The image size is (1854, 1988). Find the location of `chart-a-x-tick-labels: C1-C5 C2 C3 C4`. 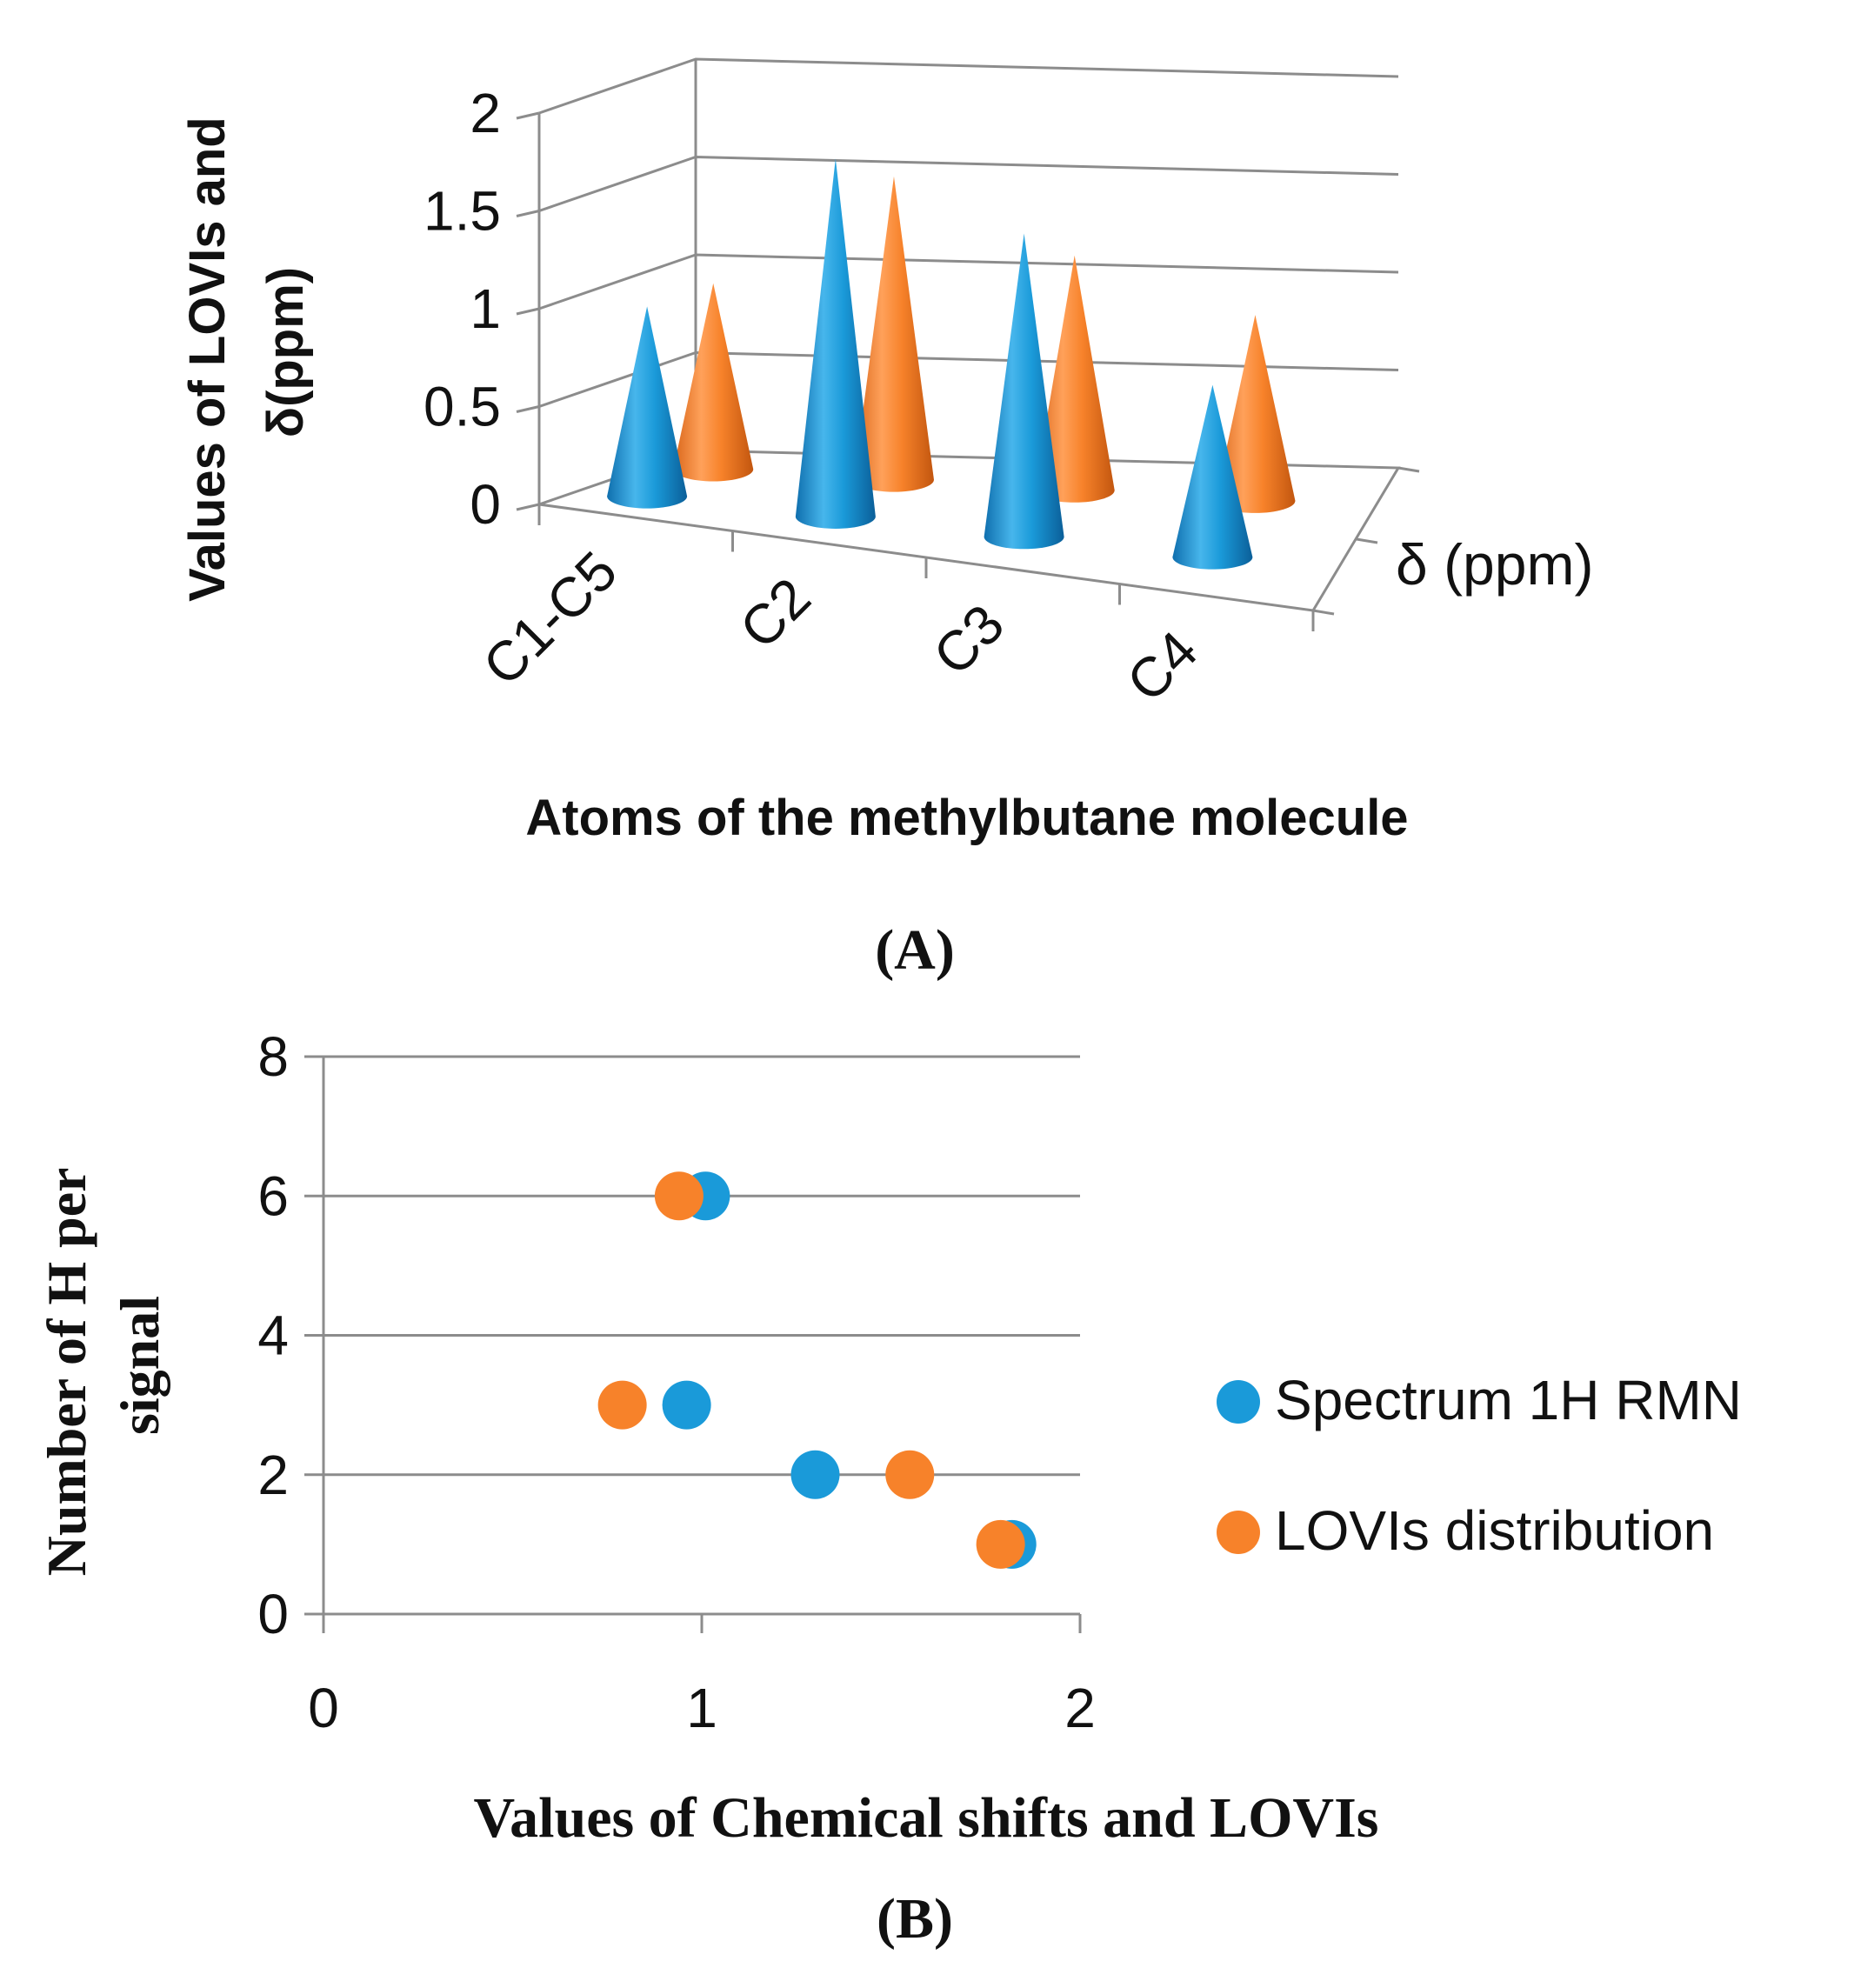

chart-a-x-tick-labels: C1-C5 C2 C3 C4 is located at coordinates (839, 626).